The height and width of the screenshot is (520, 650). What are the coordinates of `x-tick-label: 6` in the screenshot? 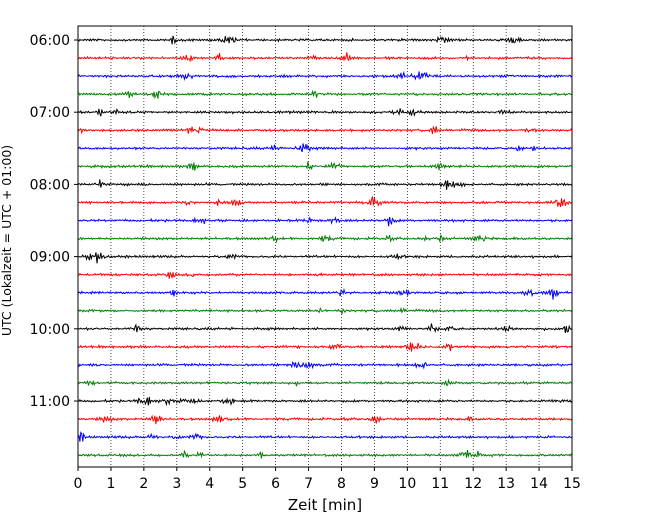 It's located at (275, 484).